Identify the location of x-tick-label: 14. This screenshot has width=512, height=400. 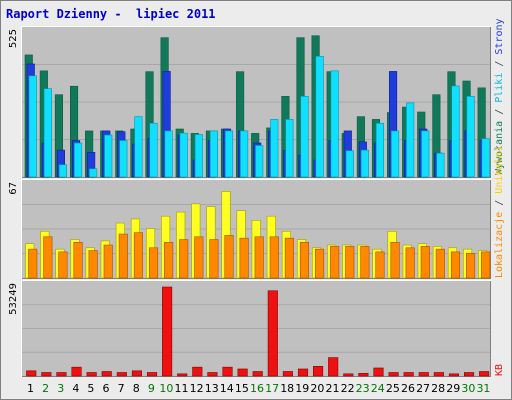
(227, 388).